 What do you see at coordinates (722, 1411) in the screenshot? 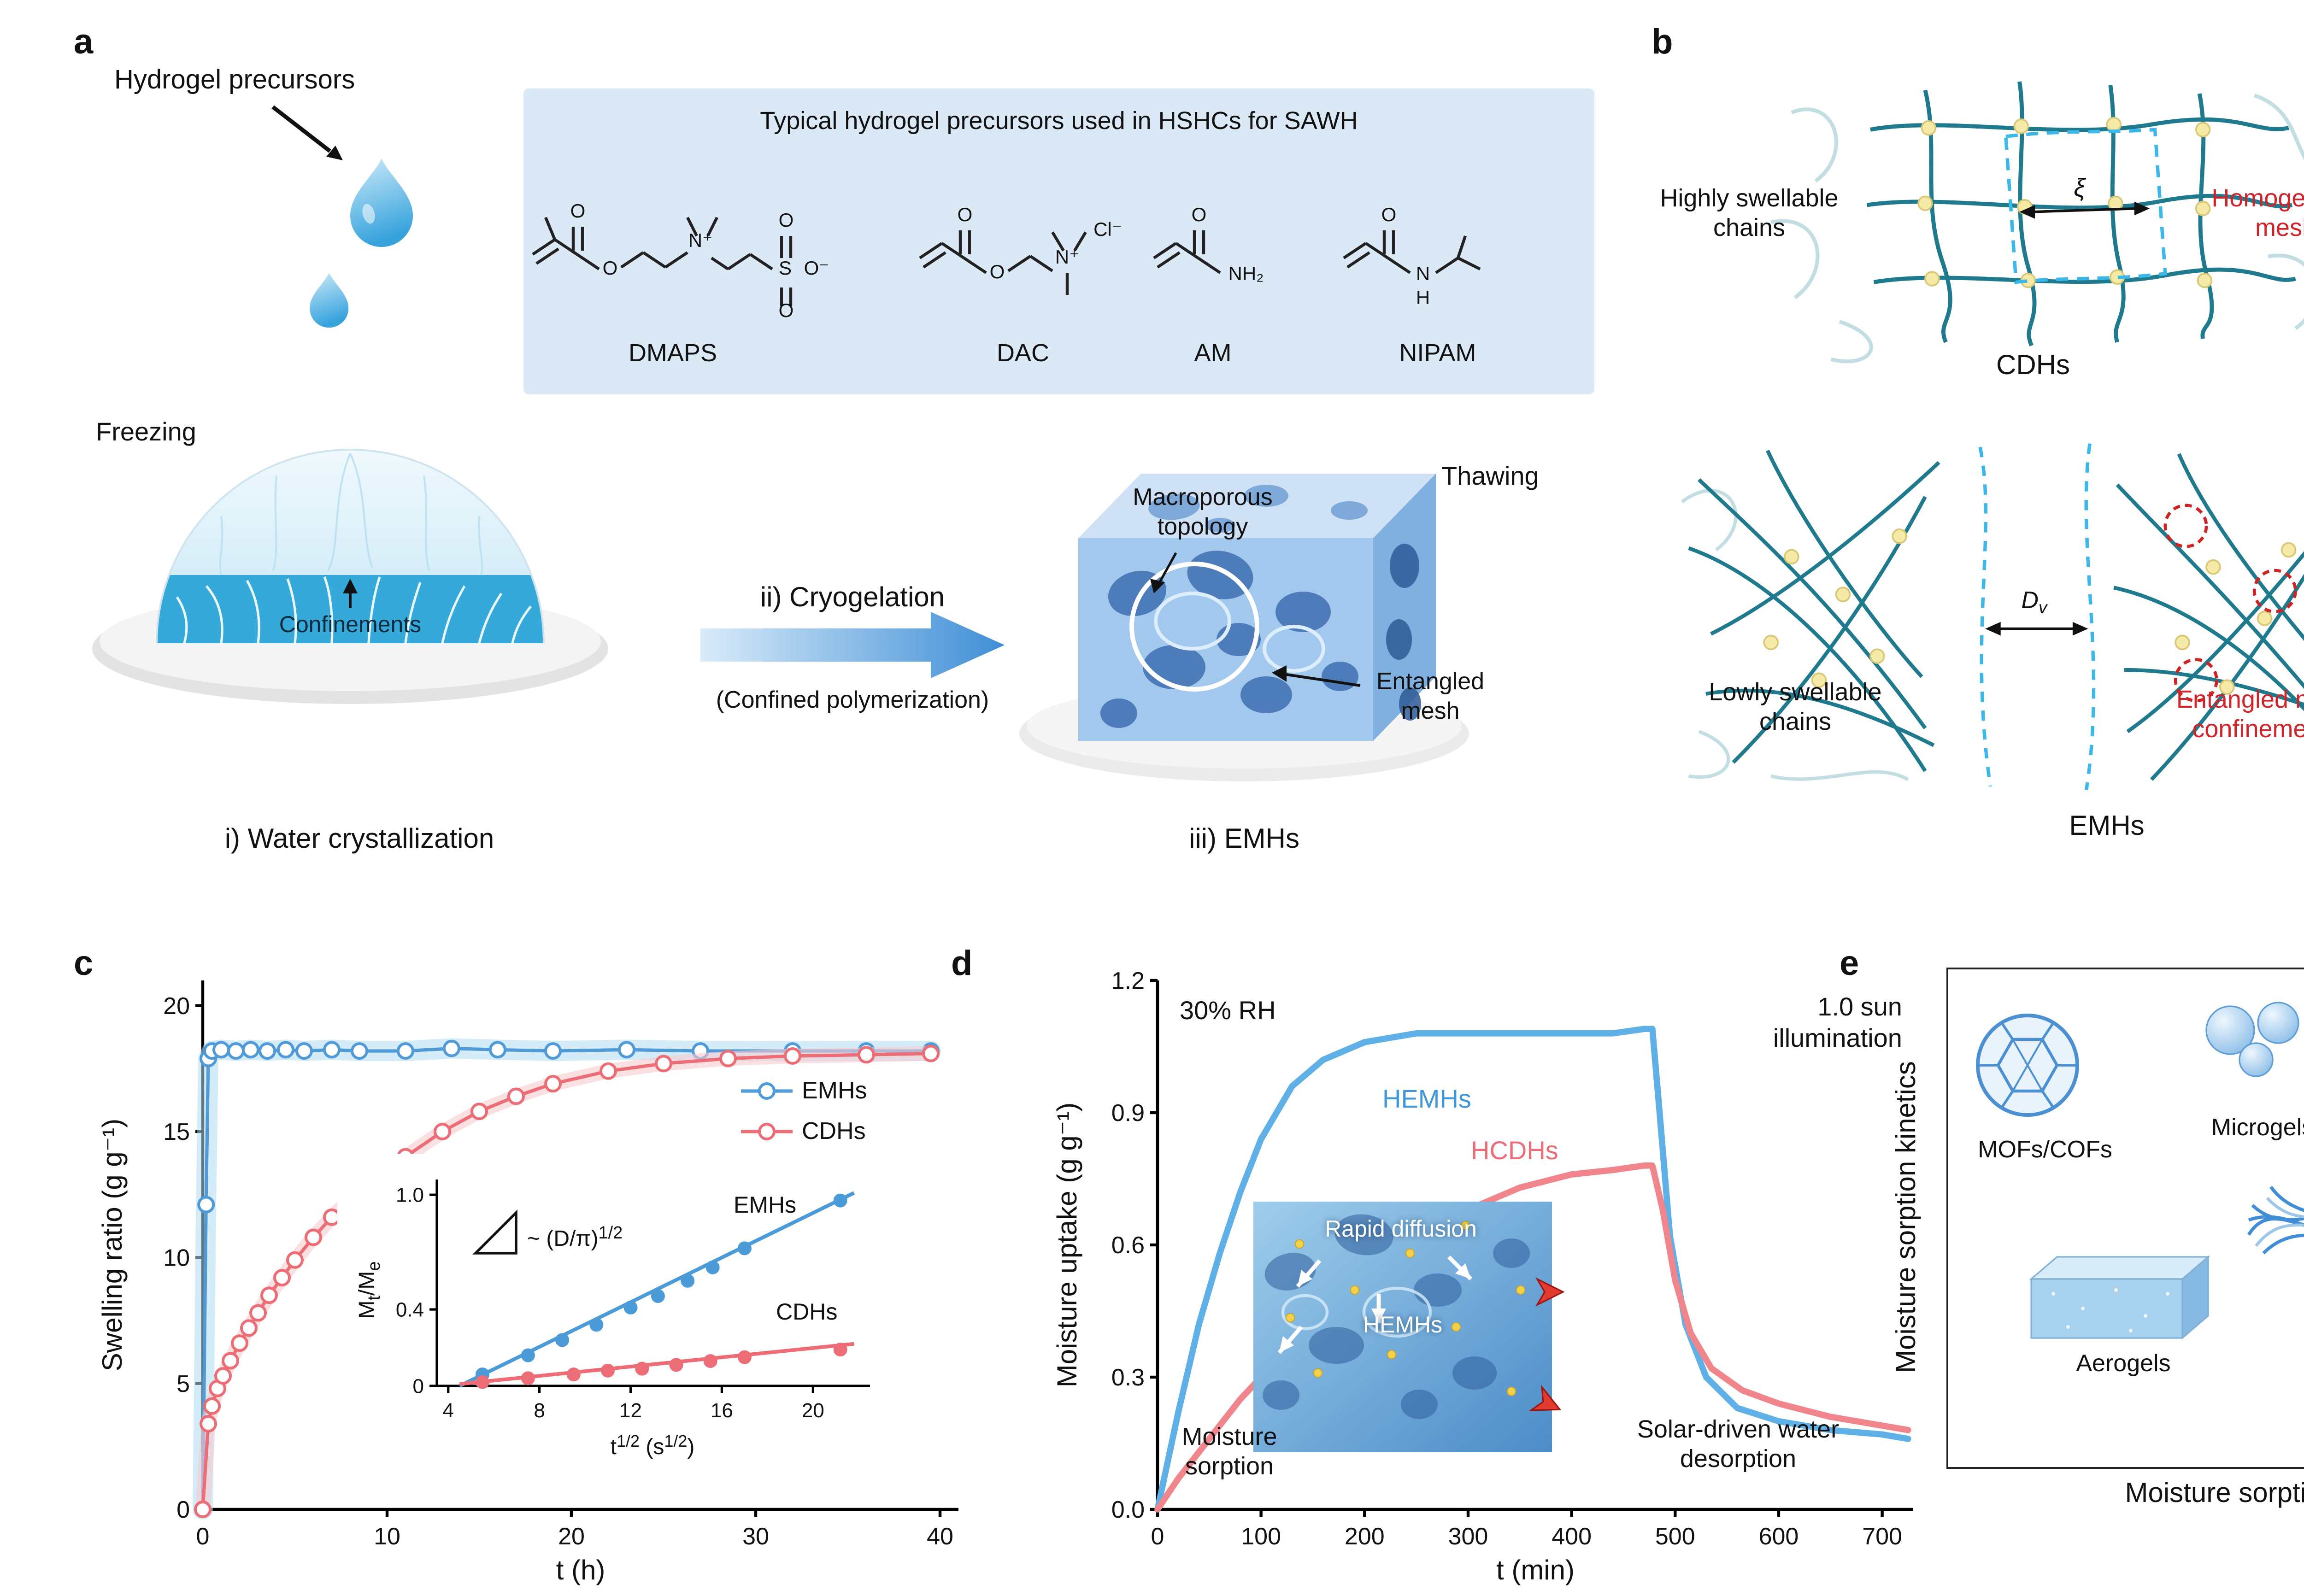
I see `svg-text: 16` at bounding box center [722, 1411].